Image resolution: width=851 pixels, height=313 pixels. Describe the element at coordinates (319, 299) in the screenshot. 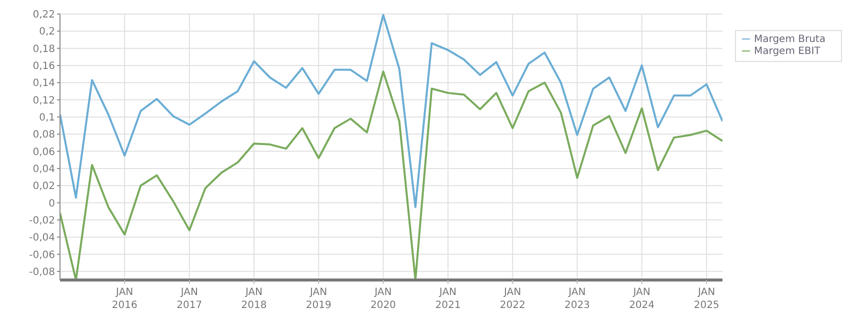

I see `x-tick-label: JAN 2019` at that location.